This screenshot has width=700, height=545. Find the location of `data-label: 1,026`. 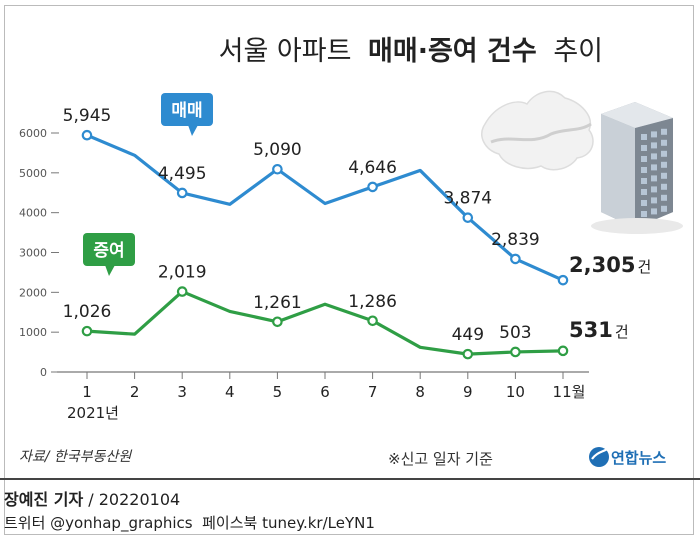

data-label: 1,026 is located at coordinates (87, 312).